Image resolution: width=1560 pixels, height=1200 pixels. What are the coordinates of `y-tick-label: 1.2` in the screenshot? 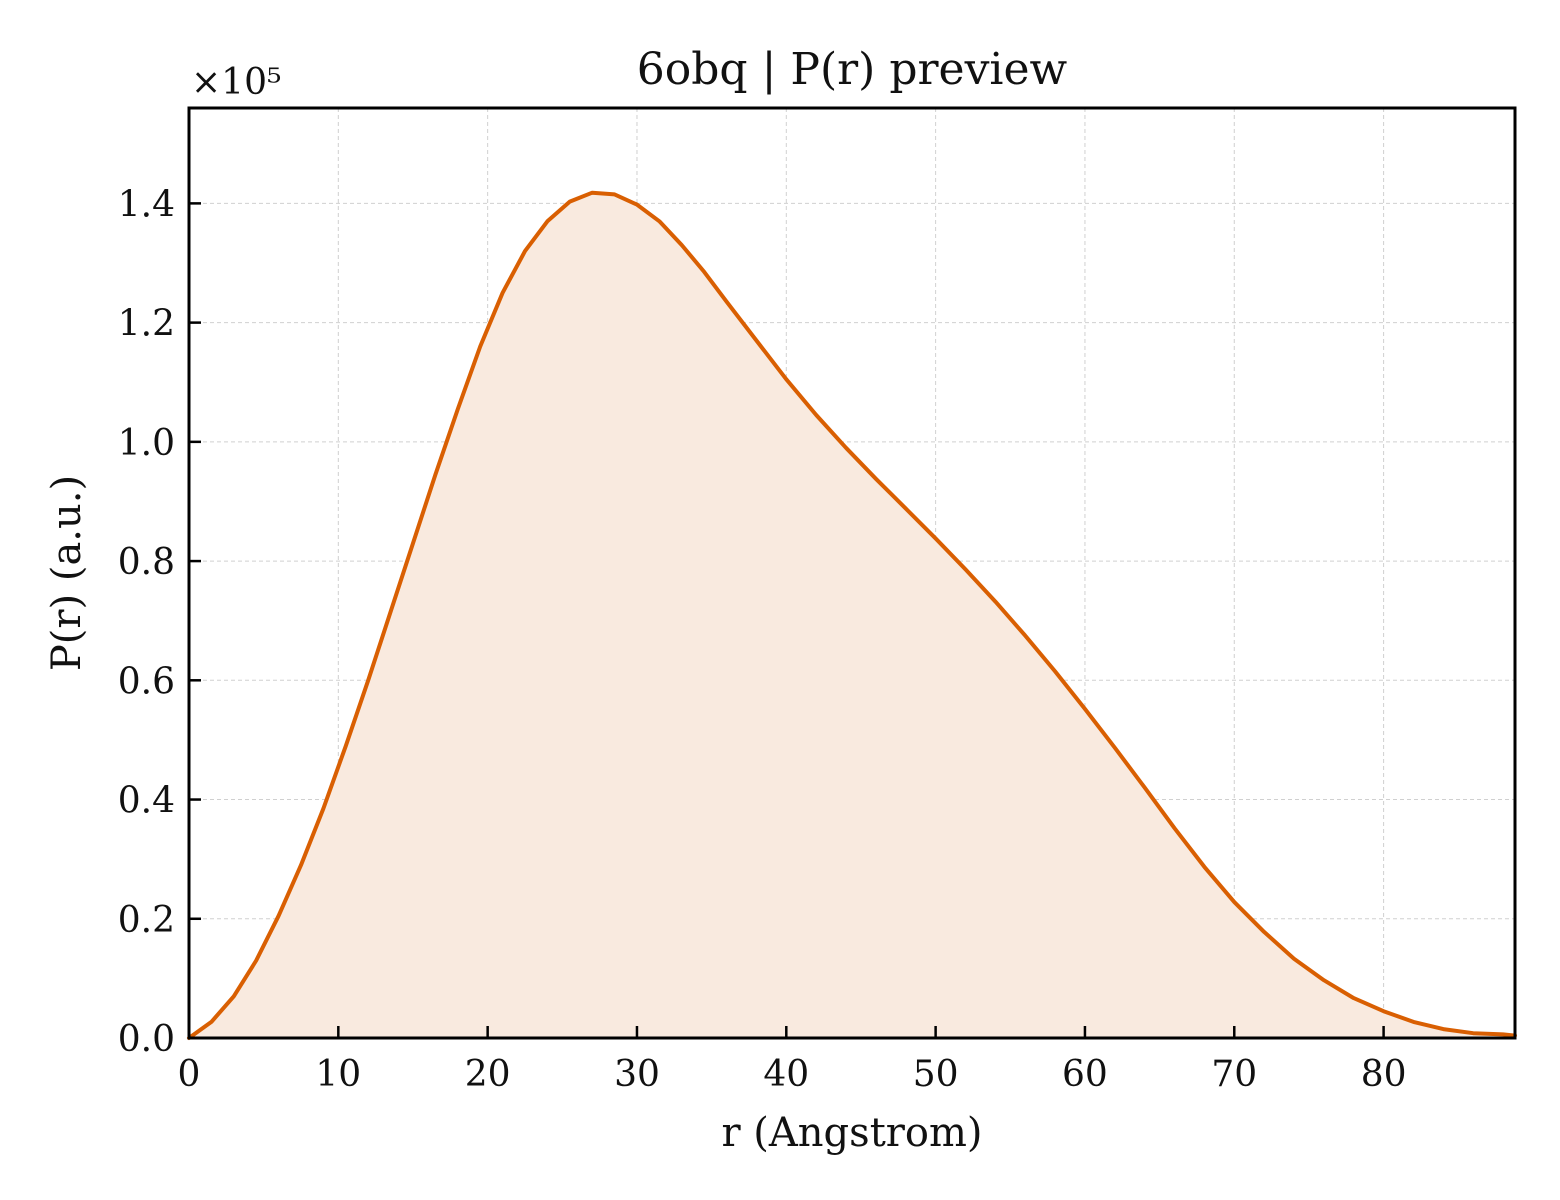 It's located at (146, 324).